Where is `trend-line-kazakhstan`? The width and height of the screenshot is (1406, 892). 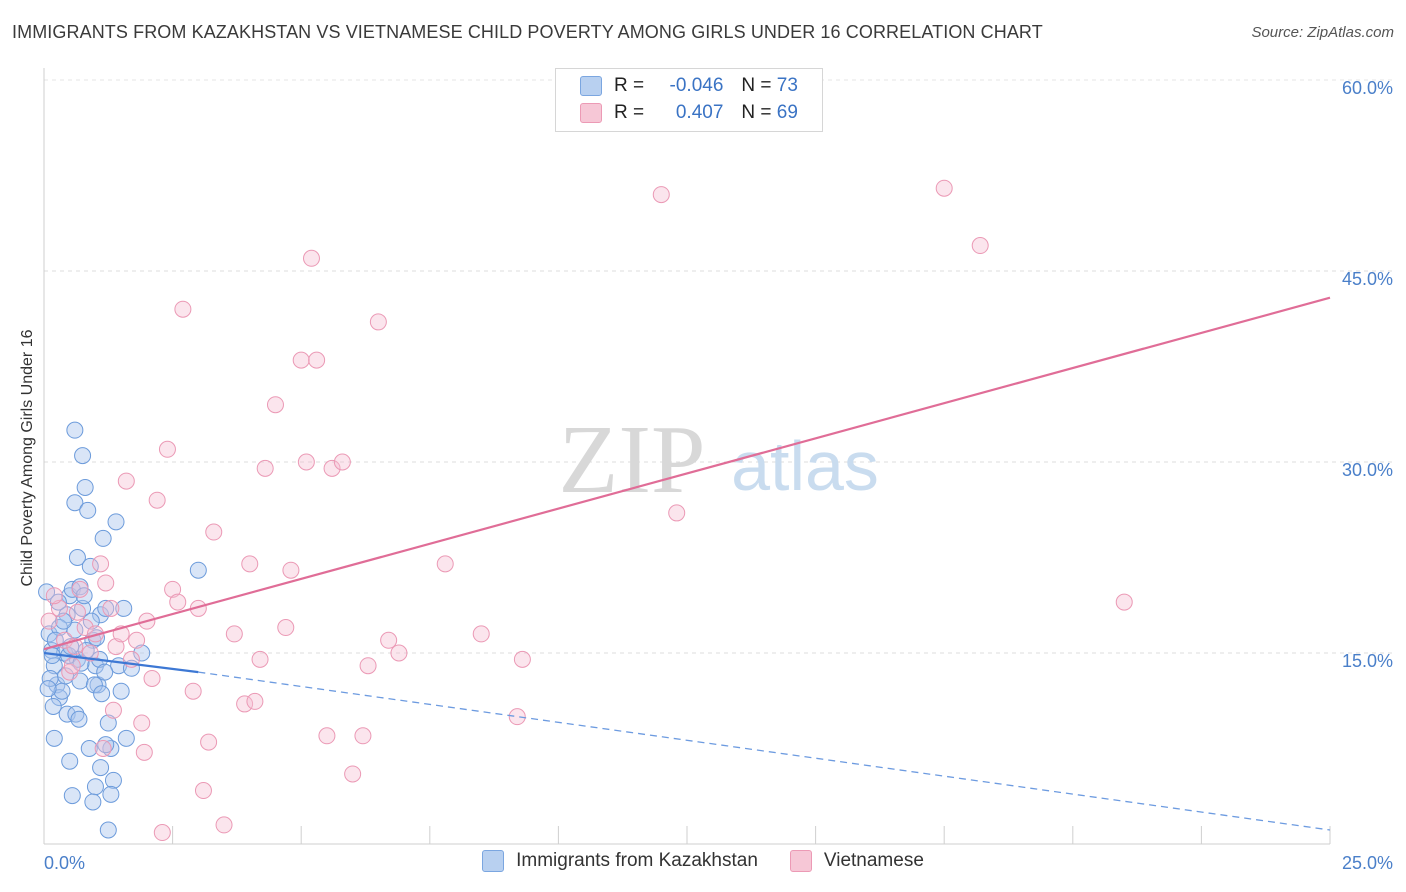
trend-line-kazakhstan is located at coordinates (121, 662).